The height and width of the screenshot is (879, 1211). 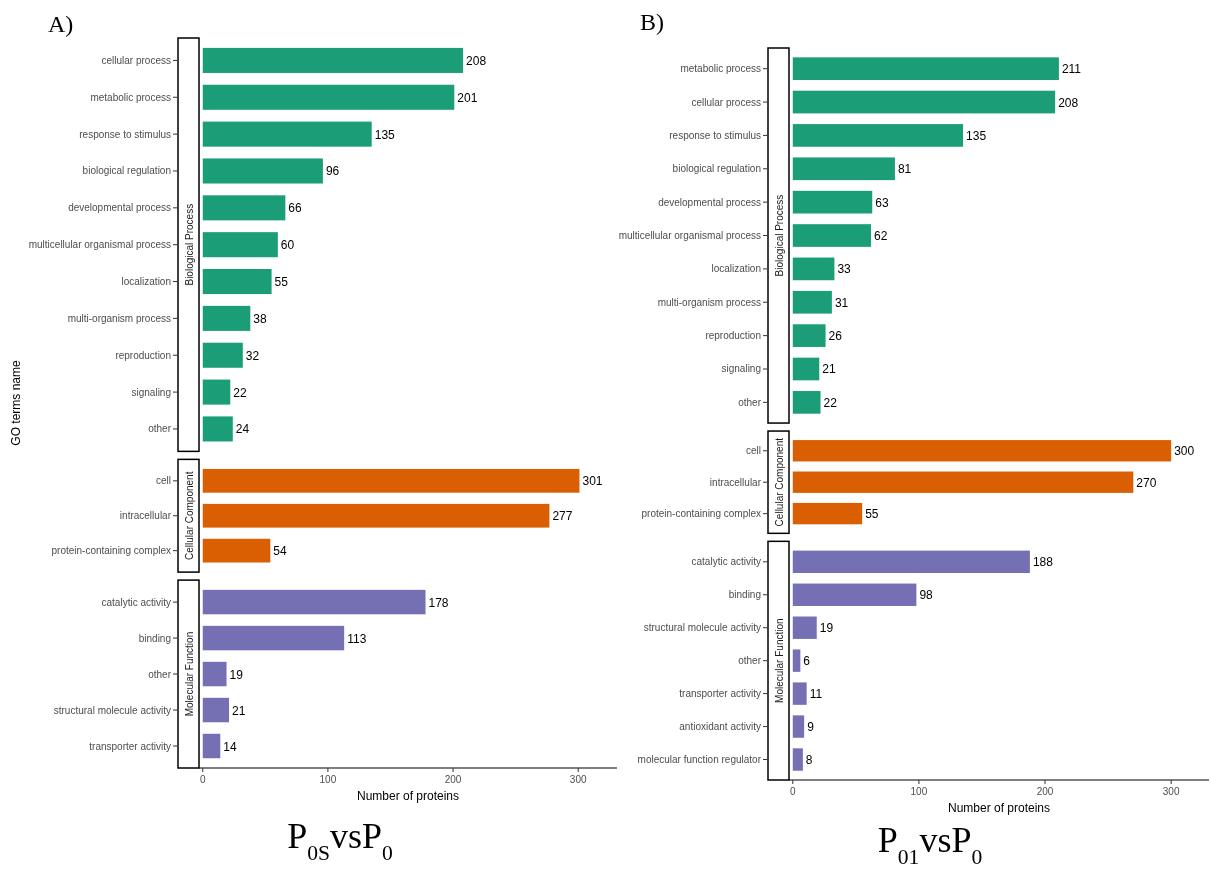 What do you see at coordinates (163, 481) in the screenshot?
I see `y-tick-label: cell` at bounding box center [163, 481].